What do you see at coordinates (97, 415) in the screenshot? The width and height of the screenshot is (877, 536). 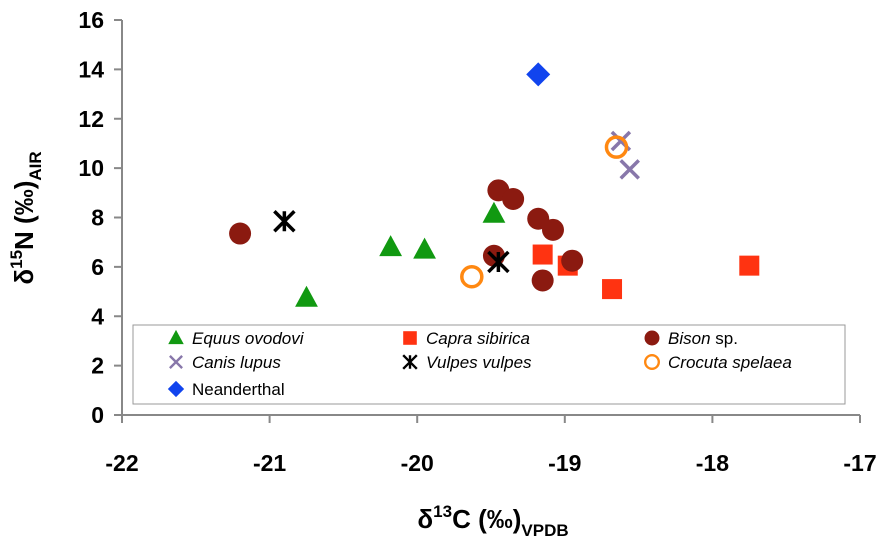 I see `y-tick-label: 0` at bounding box center [97, 415].